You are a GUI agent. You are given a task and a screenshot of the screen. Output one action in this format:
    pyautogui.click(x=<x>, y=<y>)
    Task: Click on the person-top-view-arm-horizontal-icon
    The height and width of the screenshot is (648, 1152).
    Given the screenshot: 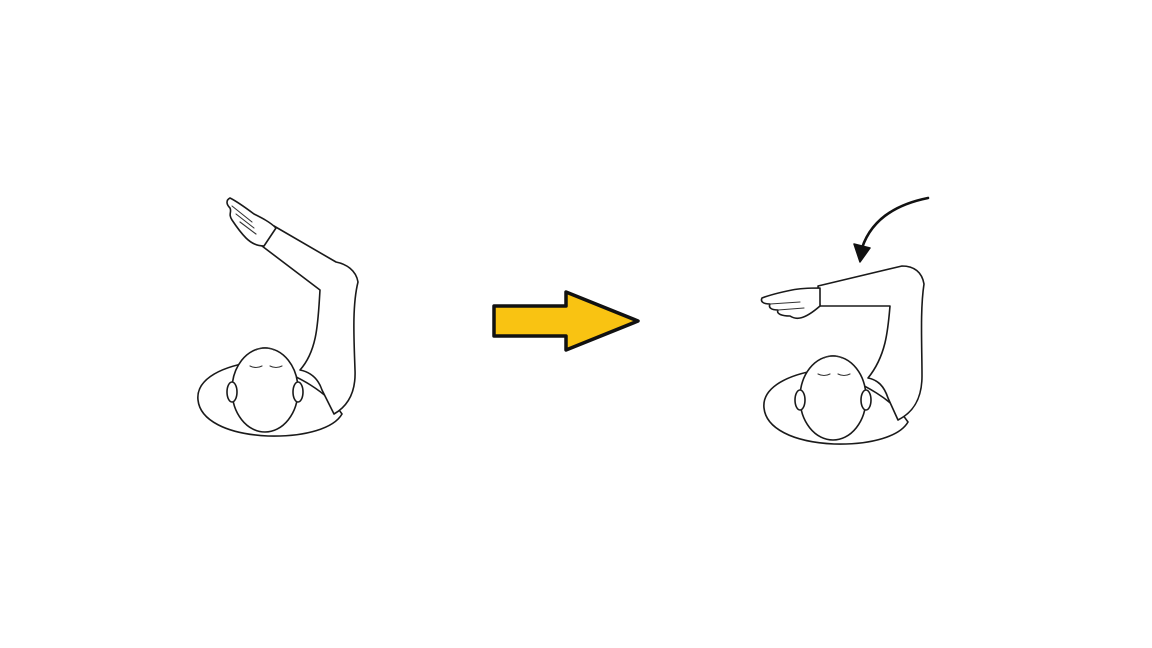 What is the action you would take?
    pyautogui.click(x=842, y=355)
    